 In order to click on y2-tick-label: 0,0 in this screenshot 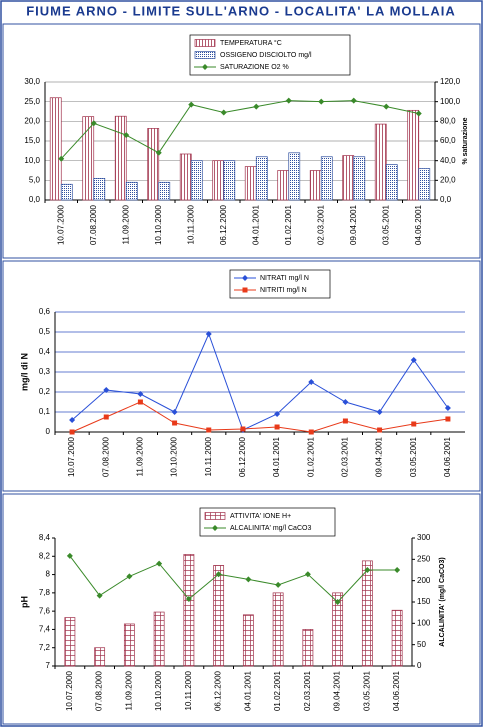, I will do `click(446, 199)`.